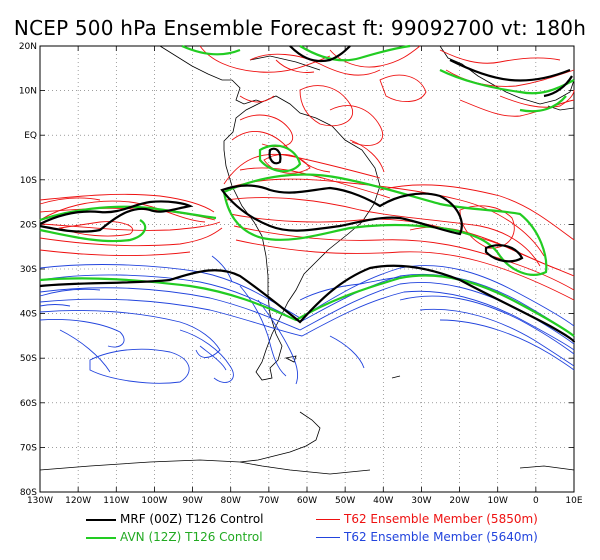  What do you see at coordinates (192, 501) in the screenshot?
I see `lon-tick-label: 90W` at bounding box center [192, 501].